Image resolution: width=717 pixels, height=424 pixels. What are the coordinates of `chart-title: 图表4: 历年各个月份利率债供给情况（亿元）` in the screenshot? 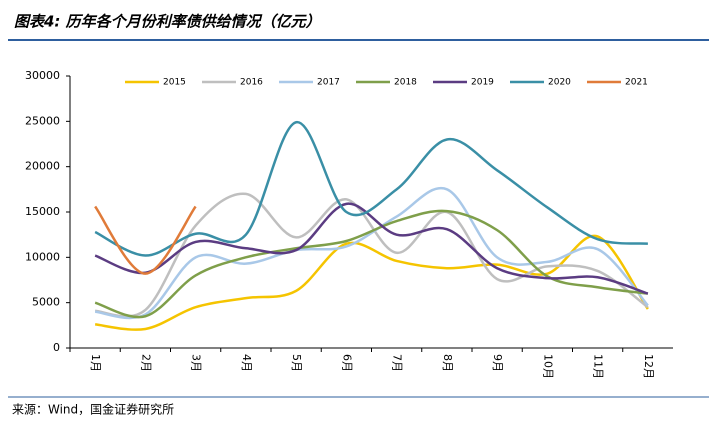 It's located at (167, 22).